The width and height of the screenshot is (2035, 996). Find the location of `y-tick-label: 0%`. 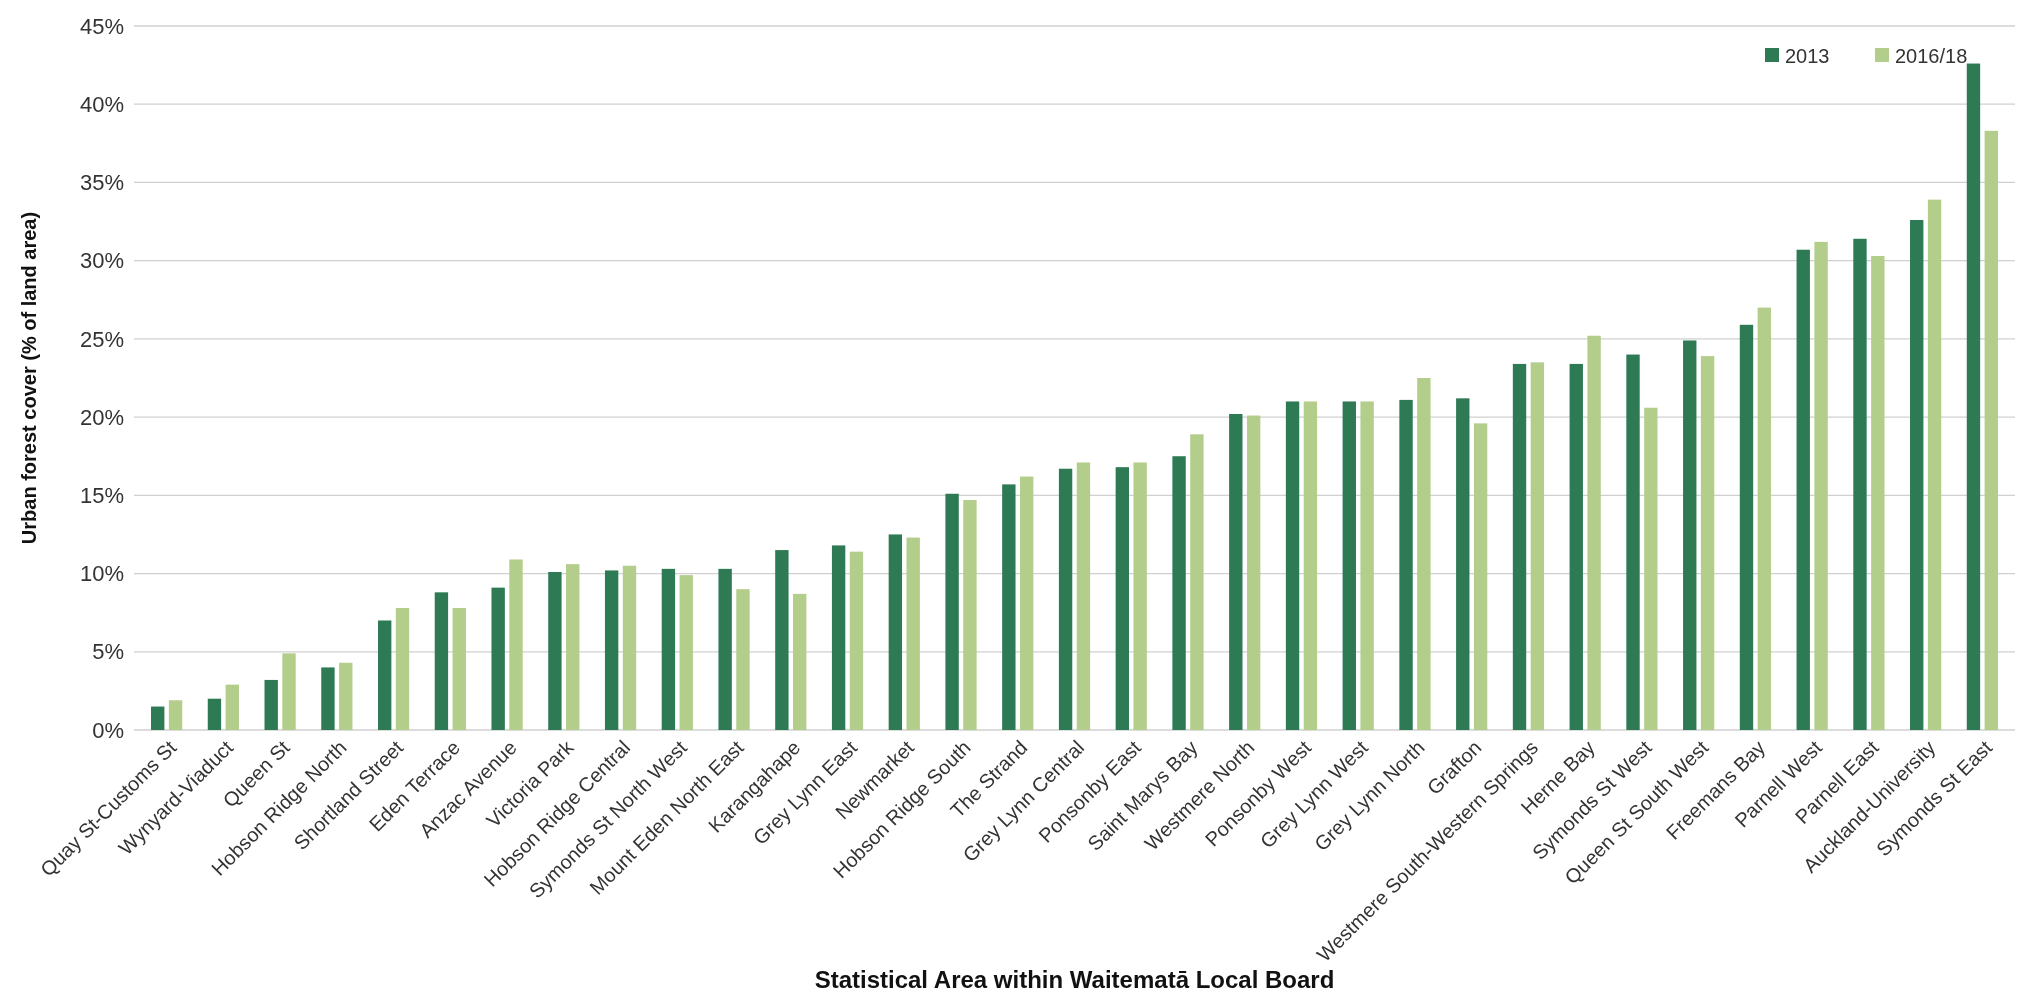

y-tick-label: 0% is located at coordinates (108, 730).